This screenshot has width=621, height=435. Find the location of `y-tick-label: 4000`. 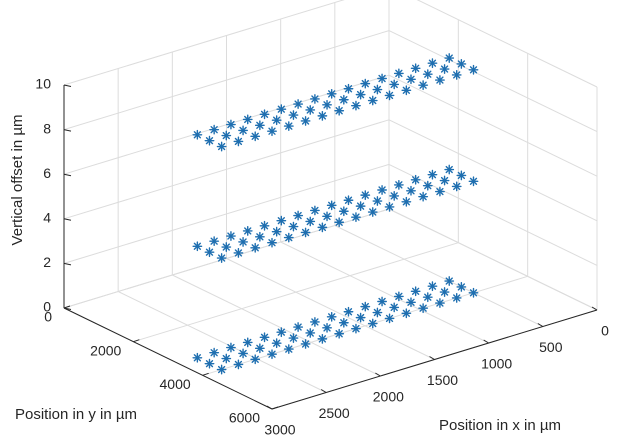

y-tick-label: 4000 is located at coordinates (175, 384).